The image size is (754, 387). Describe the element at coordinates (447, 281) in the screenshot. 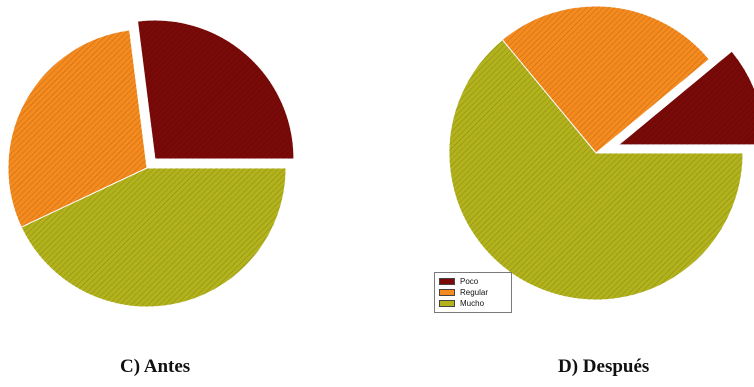

I see `legend-swatch-poco` at that location.